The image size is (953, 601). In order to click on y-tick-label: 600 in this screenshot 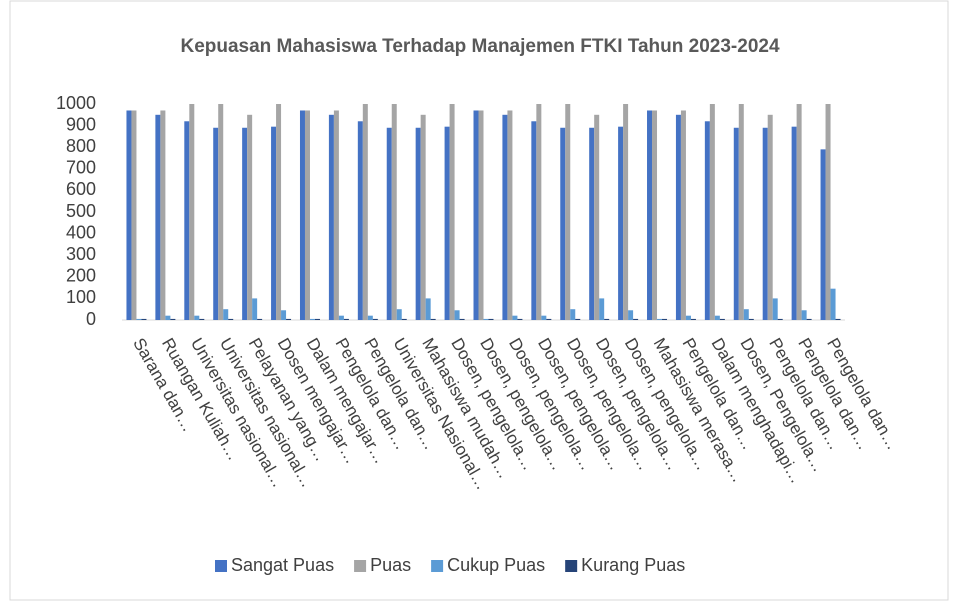, I will do `click(81, 189)`.